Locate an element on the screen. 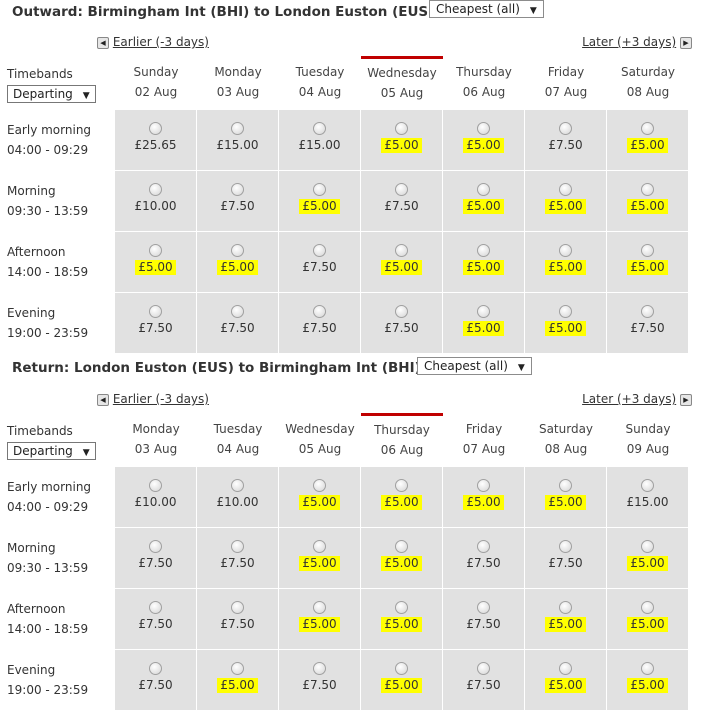 The image size is (705, 711). return-later-link: Later (+3 days) ▶ is located at coordinates (637, 399).